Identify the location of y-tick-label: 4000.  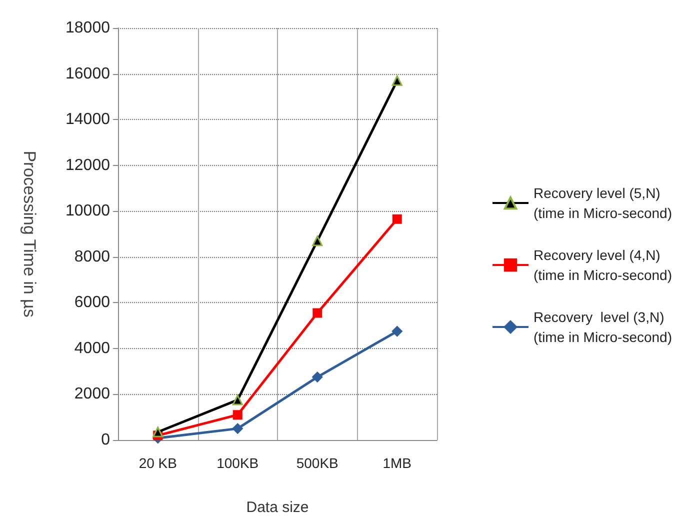
(92, 348).